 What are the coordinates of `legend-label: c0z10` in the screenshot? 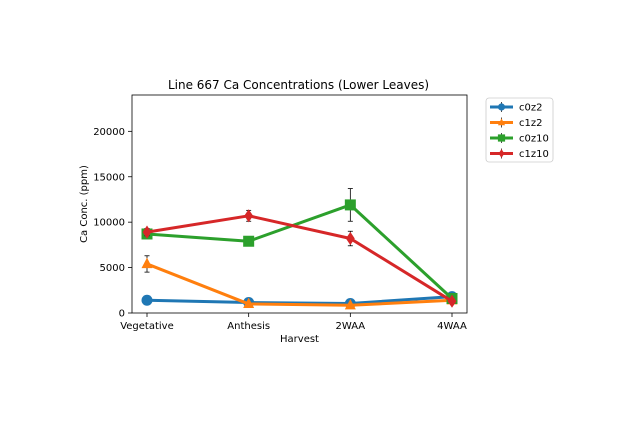 It's located at (534, 139).